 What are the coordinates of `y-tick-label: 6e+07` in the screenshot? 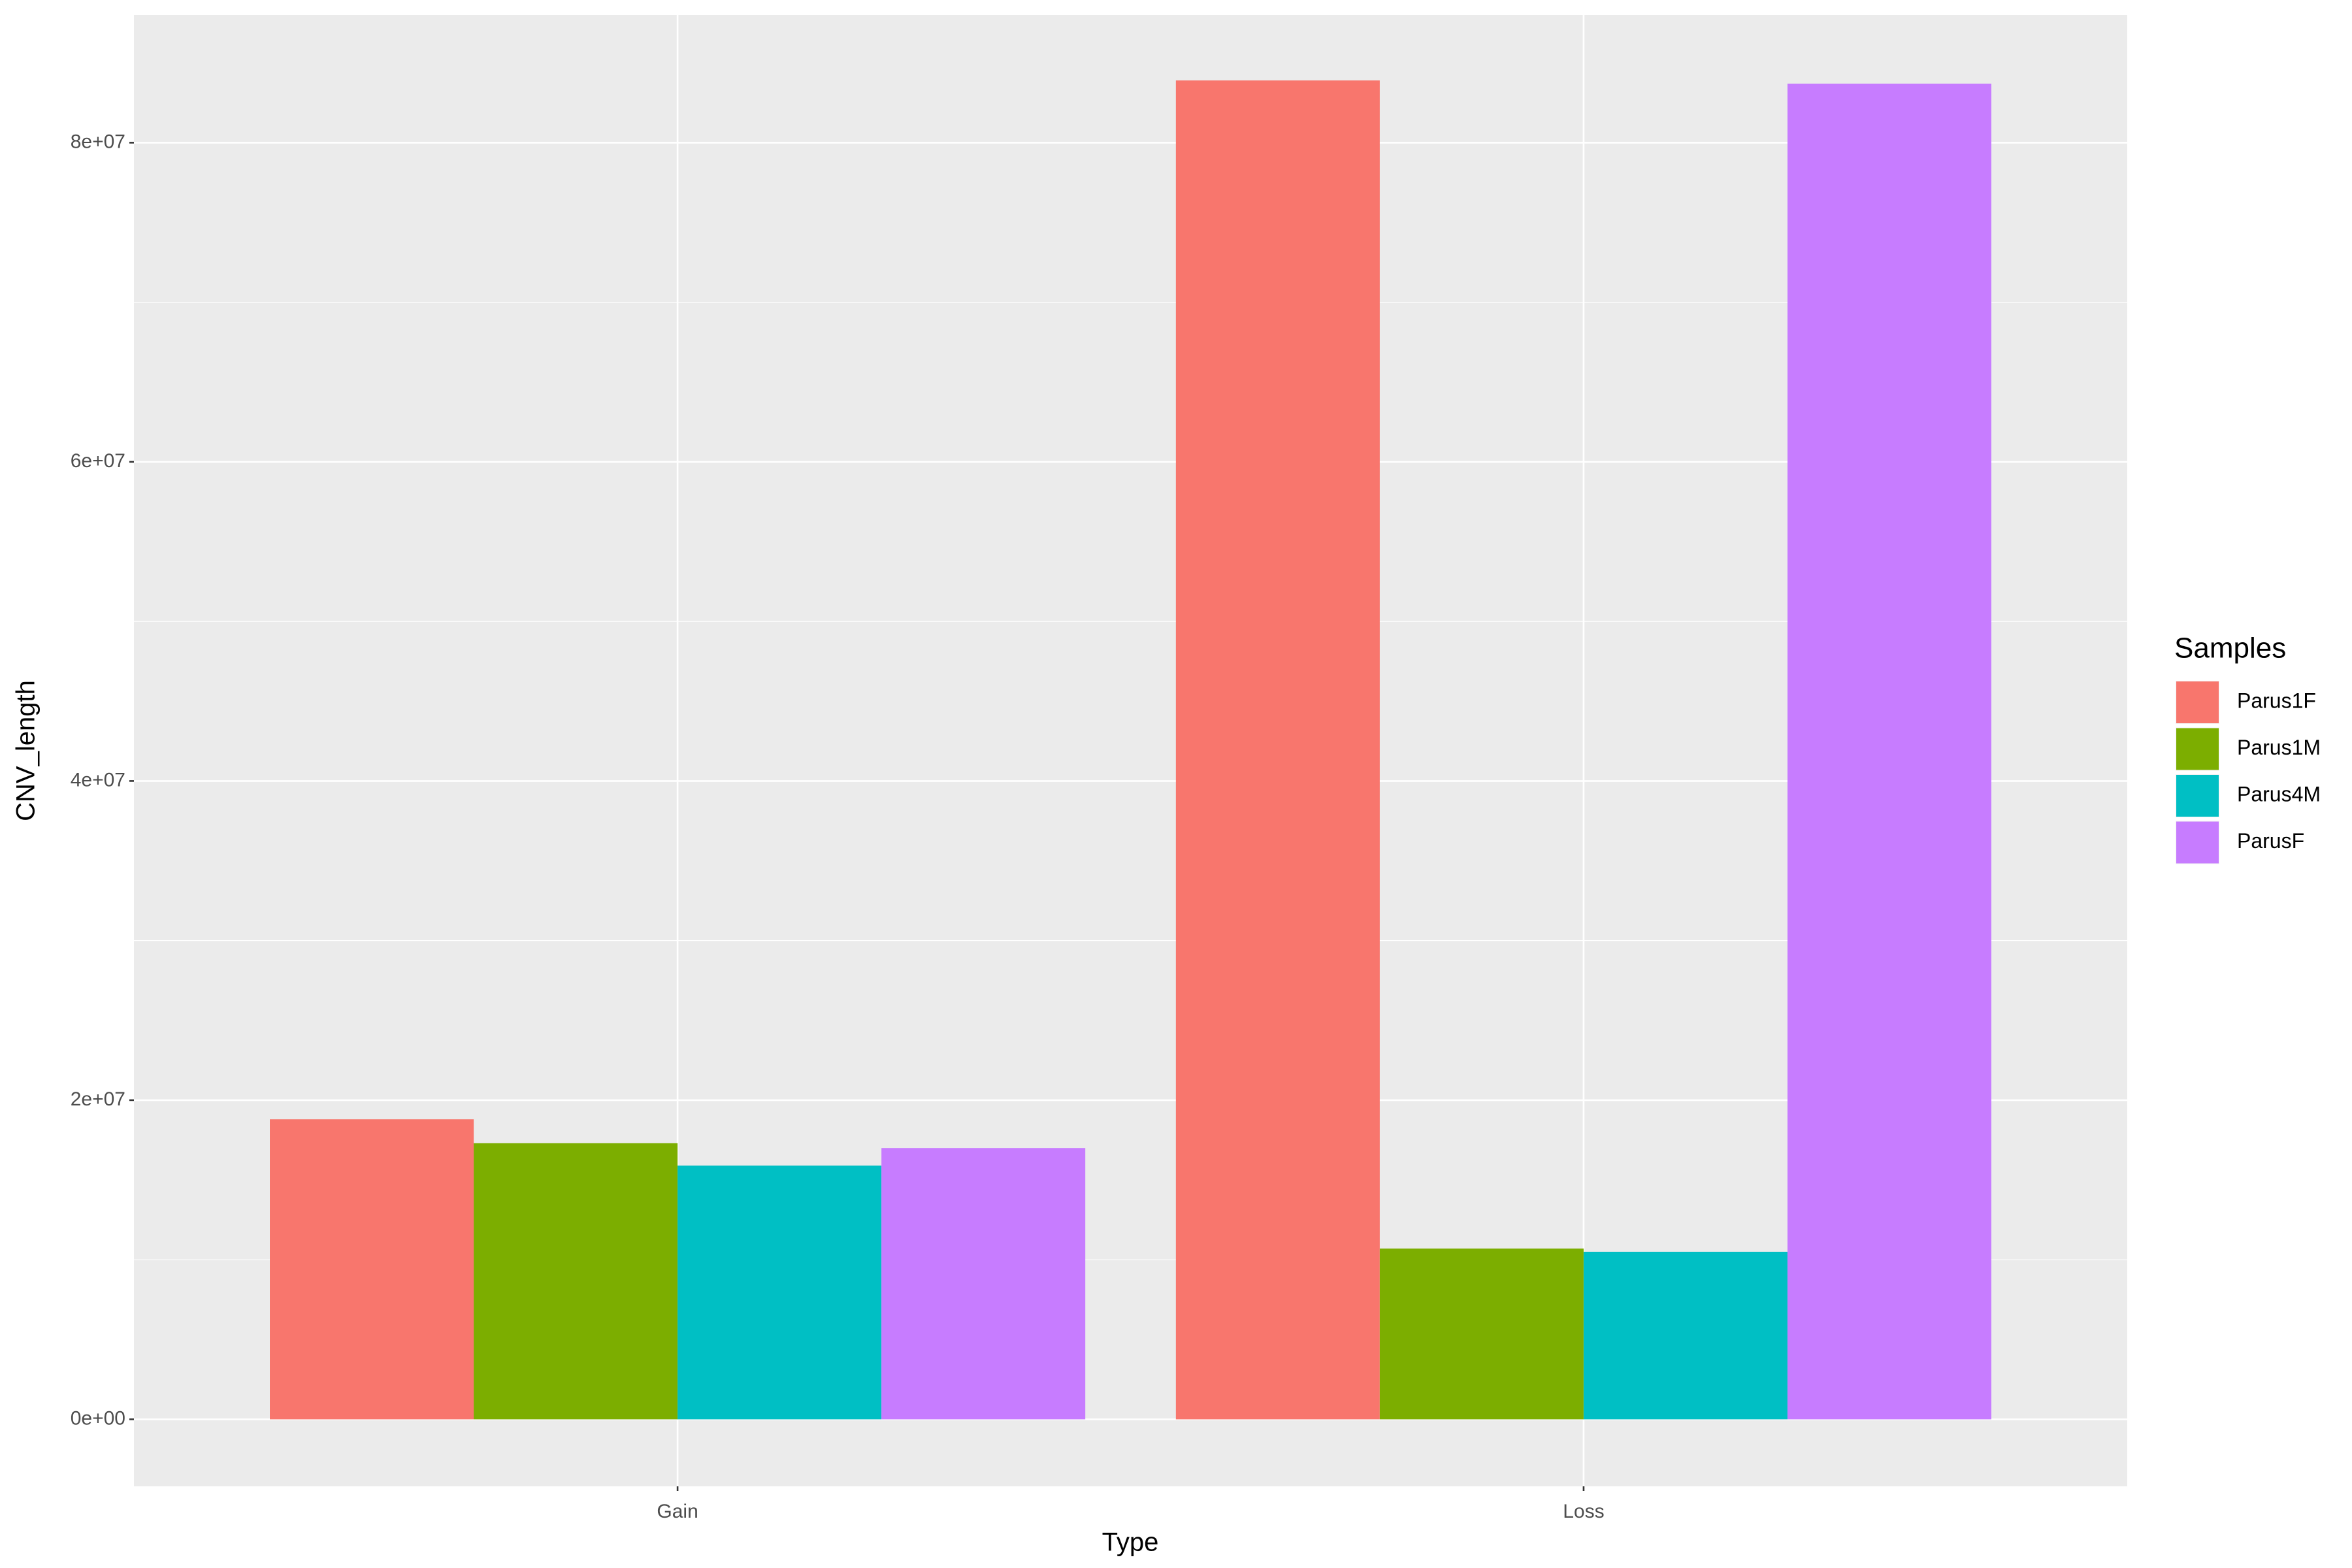 It's located at (98, 461).